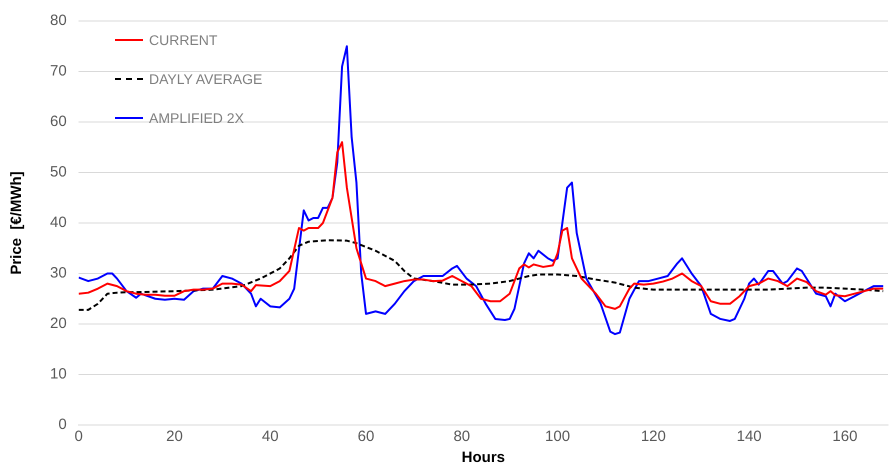 The width and height of the screenshot is (890, 467). I want to click on x-axis-title: Hours, so click(484, 457).